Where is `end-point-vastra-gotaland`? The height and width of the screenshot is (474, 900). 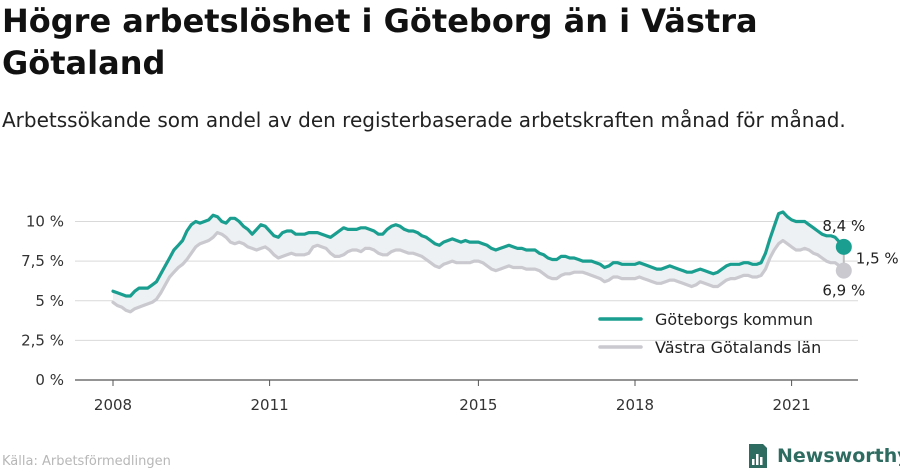 end-point-vastra-gotaland is located at coordinates (843, 270).